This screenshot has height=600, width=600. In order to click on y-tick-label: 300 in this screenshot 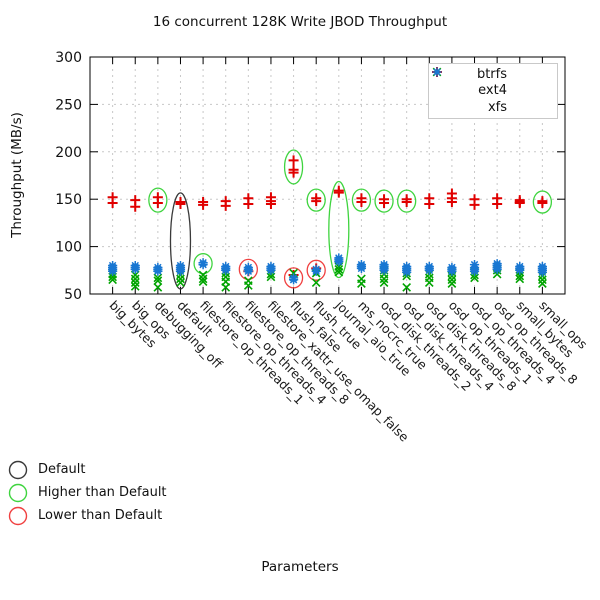, I will do `click(68, 58)`.